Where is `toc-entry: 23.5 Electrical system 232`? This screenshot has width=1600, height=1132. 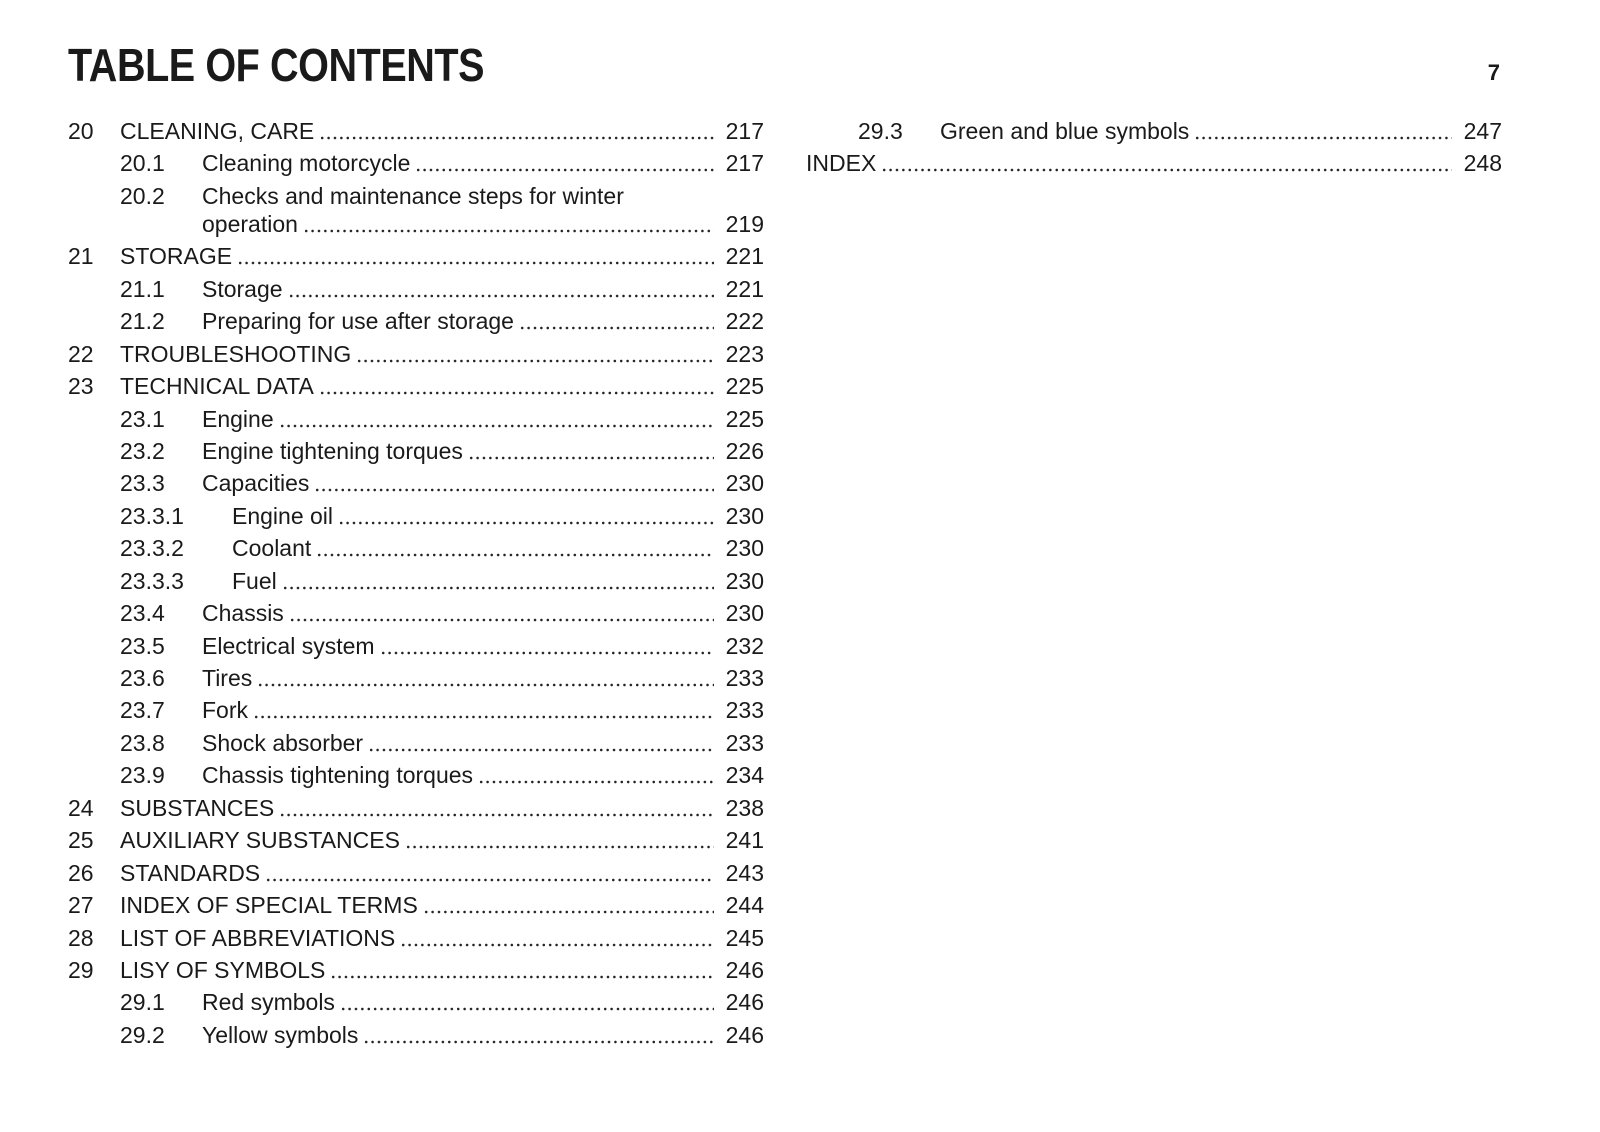 toc-entry: 23.5 Electrical system 232 is located at coordinates (416, 645).